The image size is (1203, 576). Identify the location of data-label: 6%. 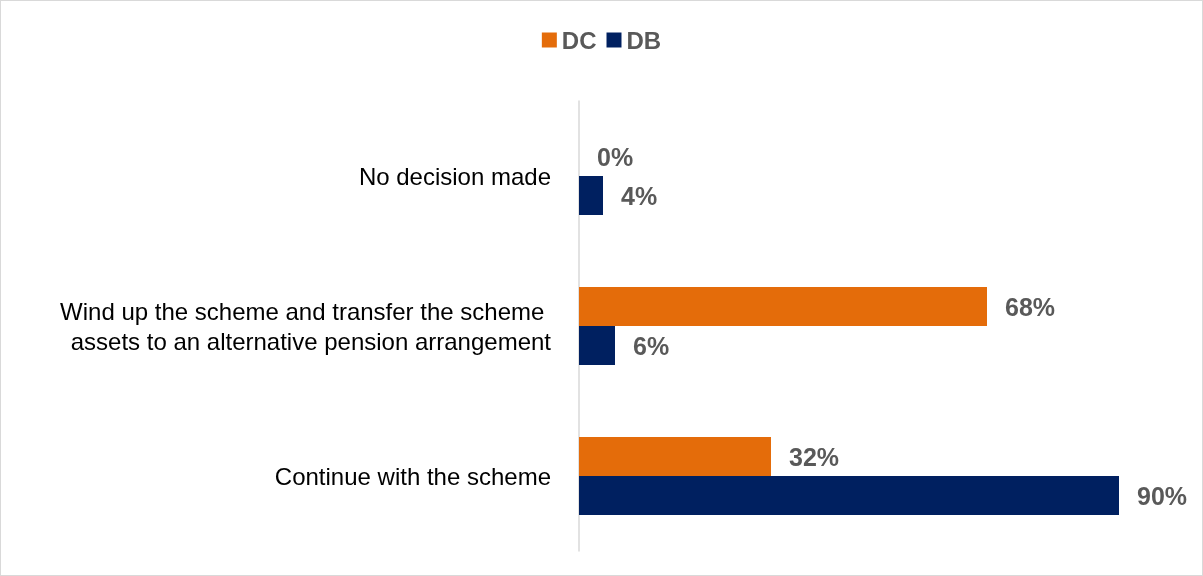
(651, 345).